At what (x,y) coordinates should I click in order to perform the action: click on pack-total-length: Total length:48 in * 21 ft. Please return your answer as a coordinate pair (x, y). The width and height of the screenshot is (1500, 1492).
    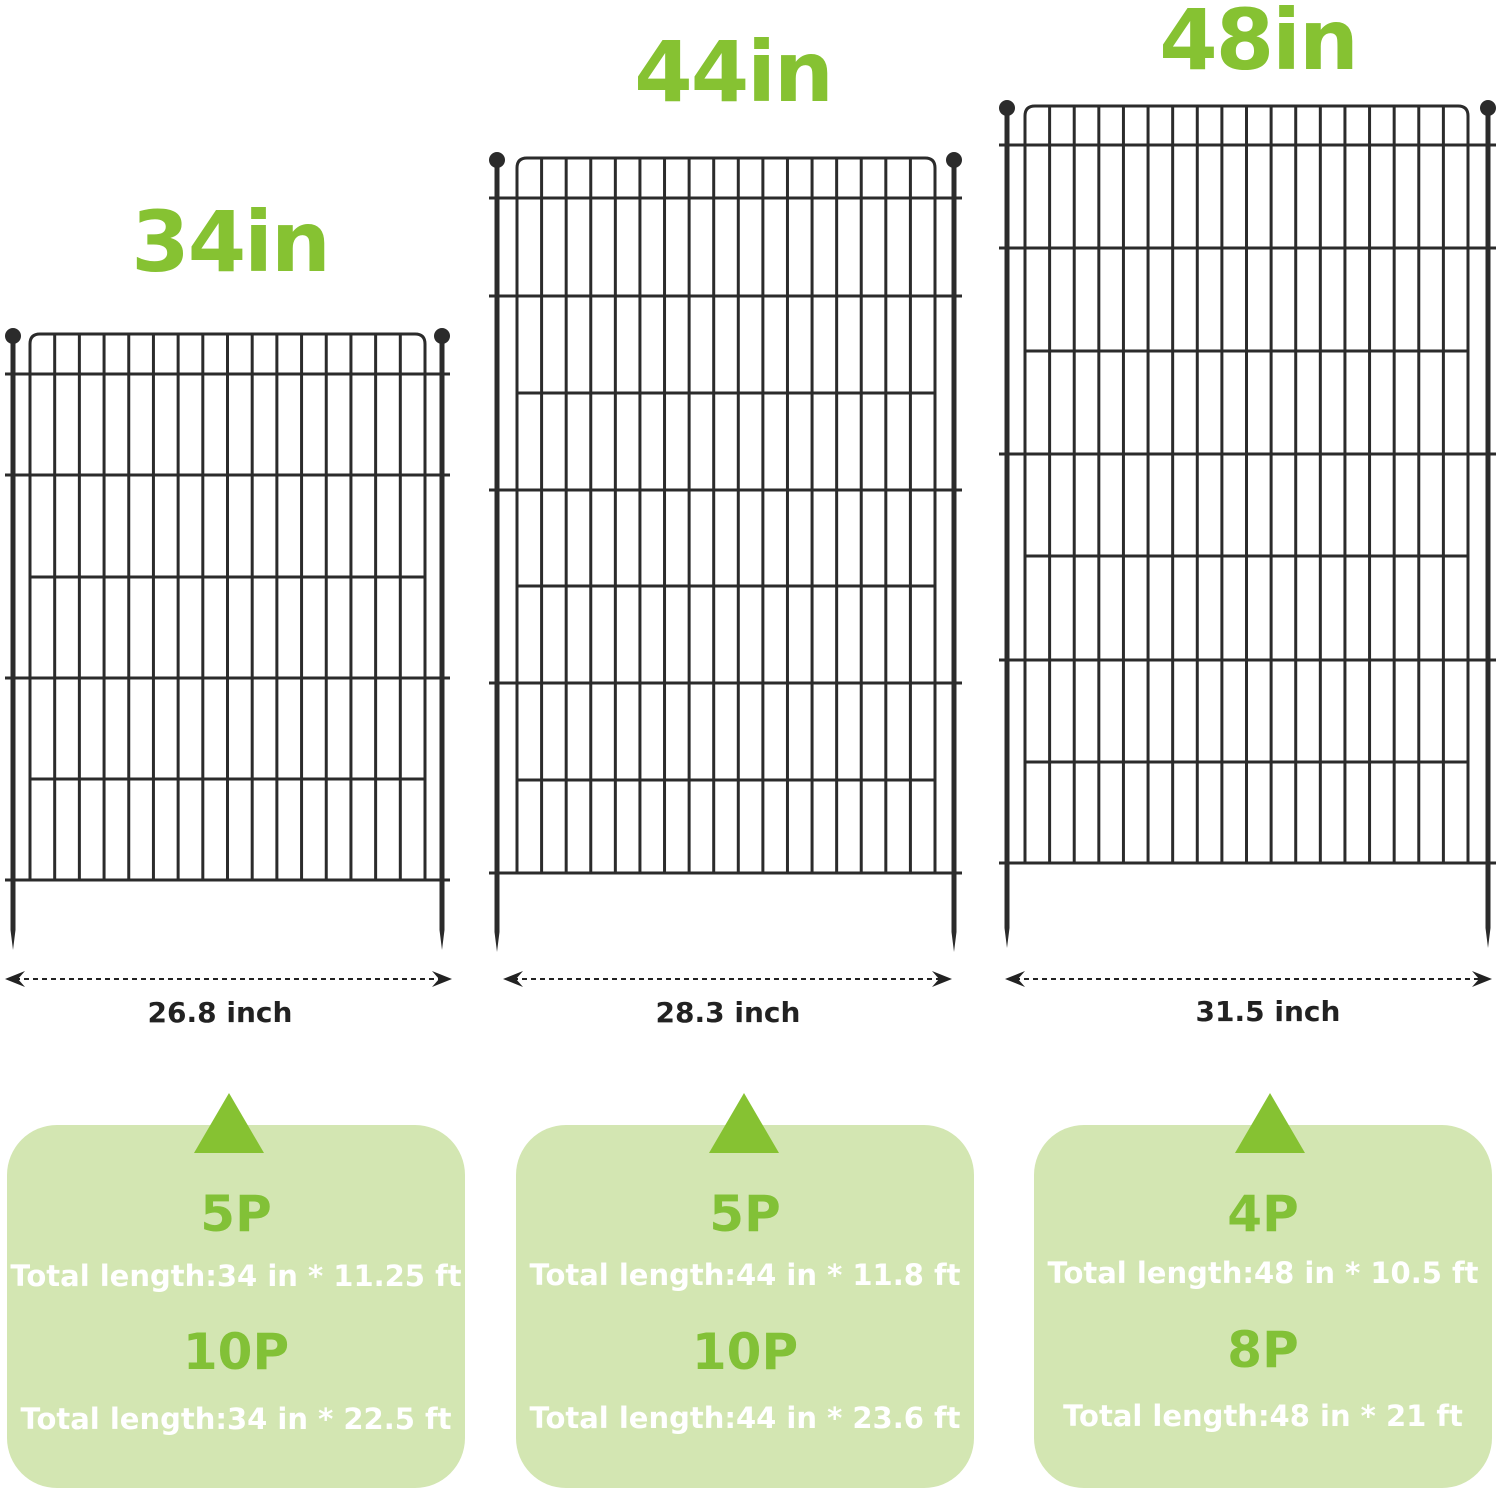
    Looking at the image, I should click on (1263, 1416).